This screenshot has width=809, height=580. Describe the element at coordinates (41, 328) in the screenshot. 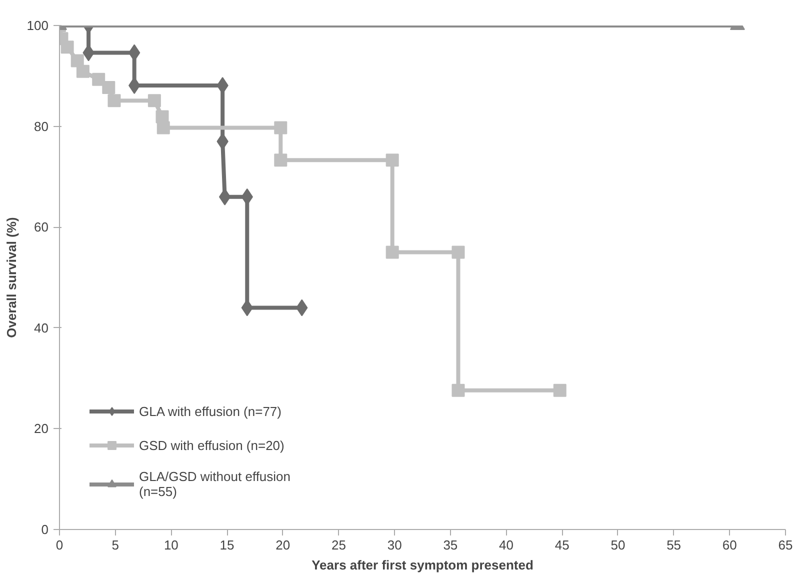

I see `y-tick-label: 40` at that location.